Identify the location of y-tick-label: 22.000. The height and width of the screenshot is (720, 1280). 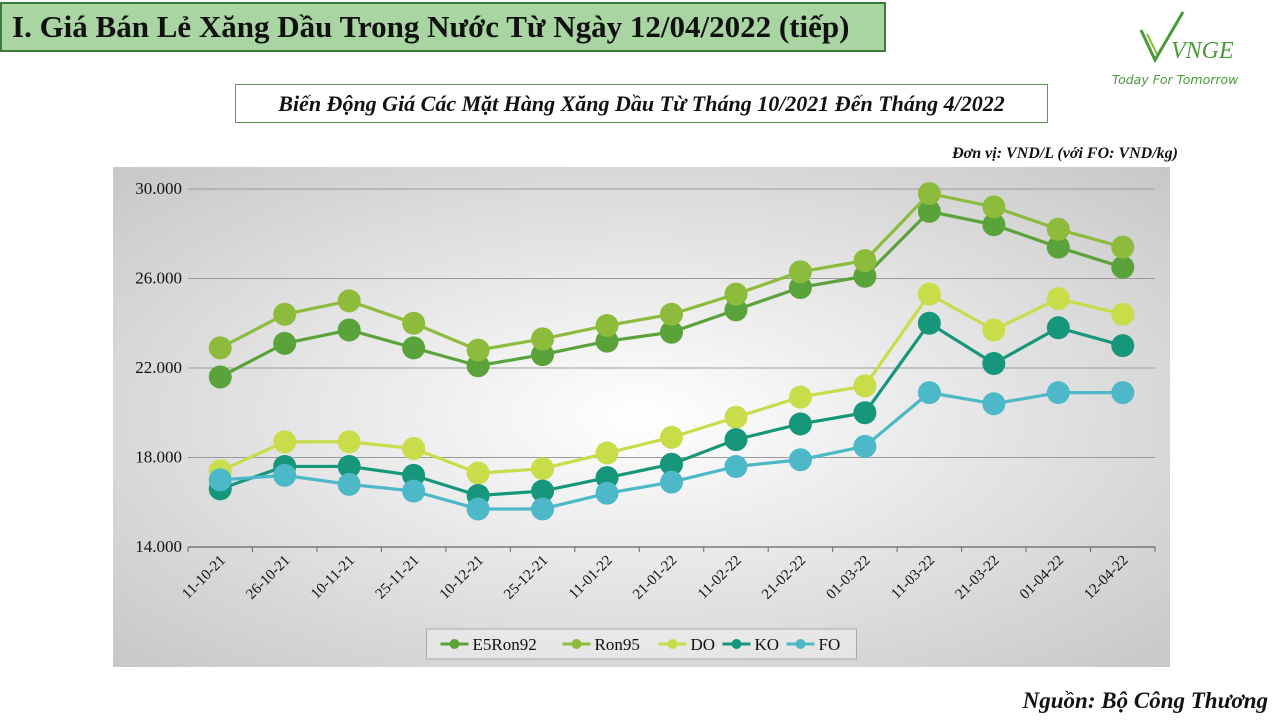
(158, 367).